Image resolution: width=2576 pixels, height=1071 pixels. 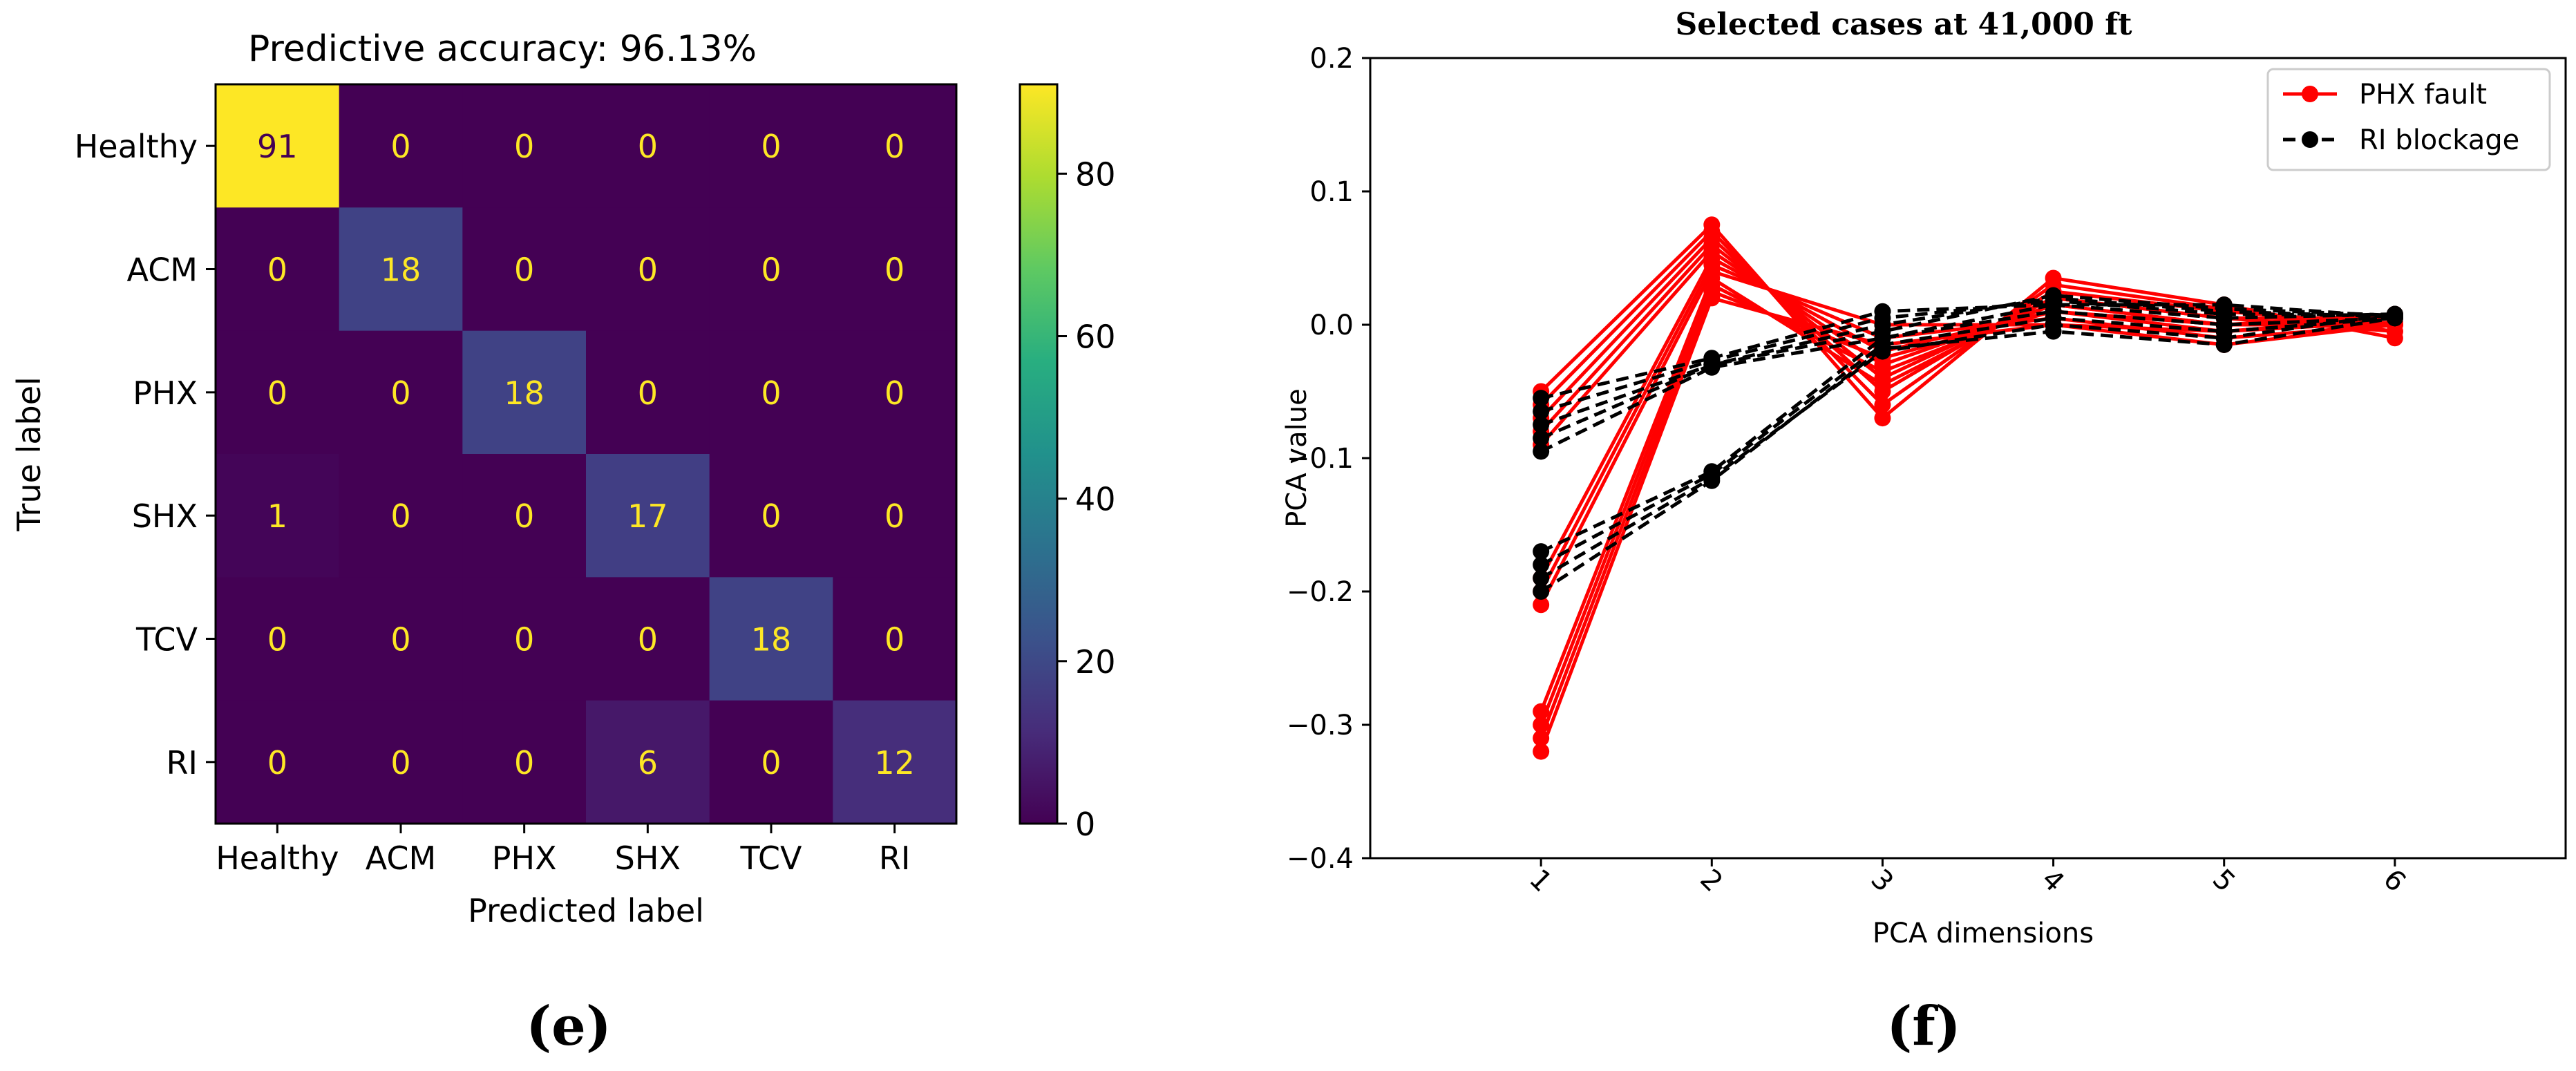 I want to click on cm-cell-value: 6, so click(x=648, y=762).